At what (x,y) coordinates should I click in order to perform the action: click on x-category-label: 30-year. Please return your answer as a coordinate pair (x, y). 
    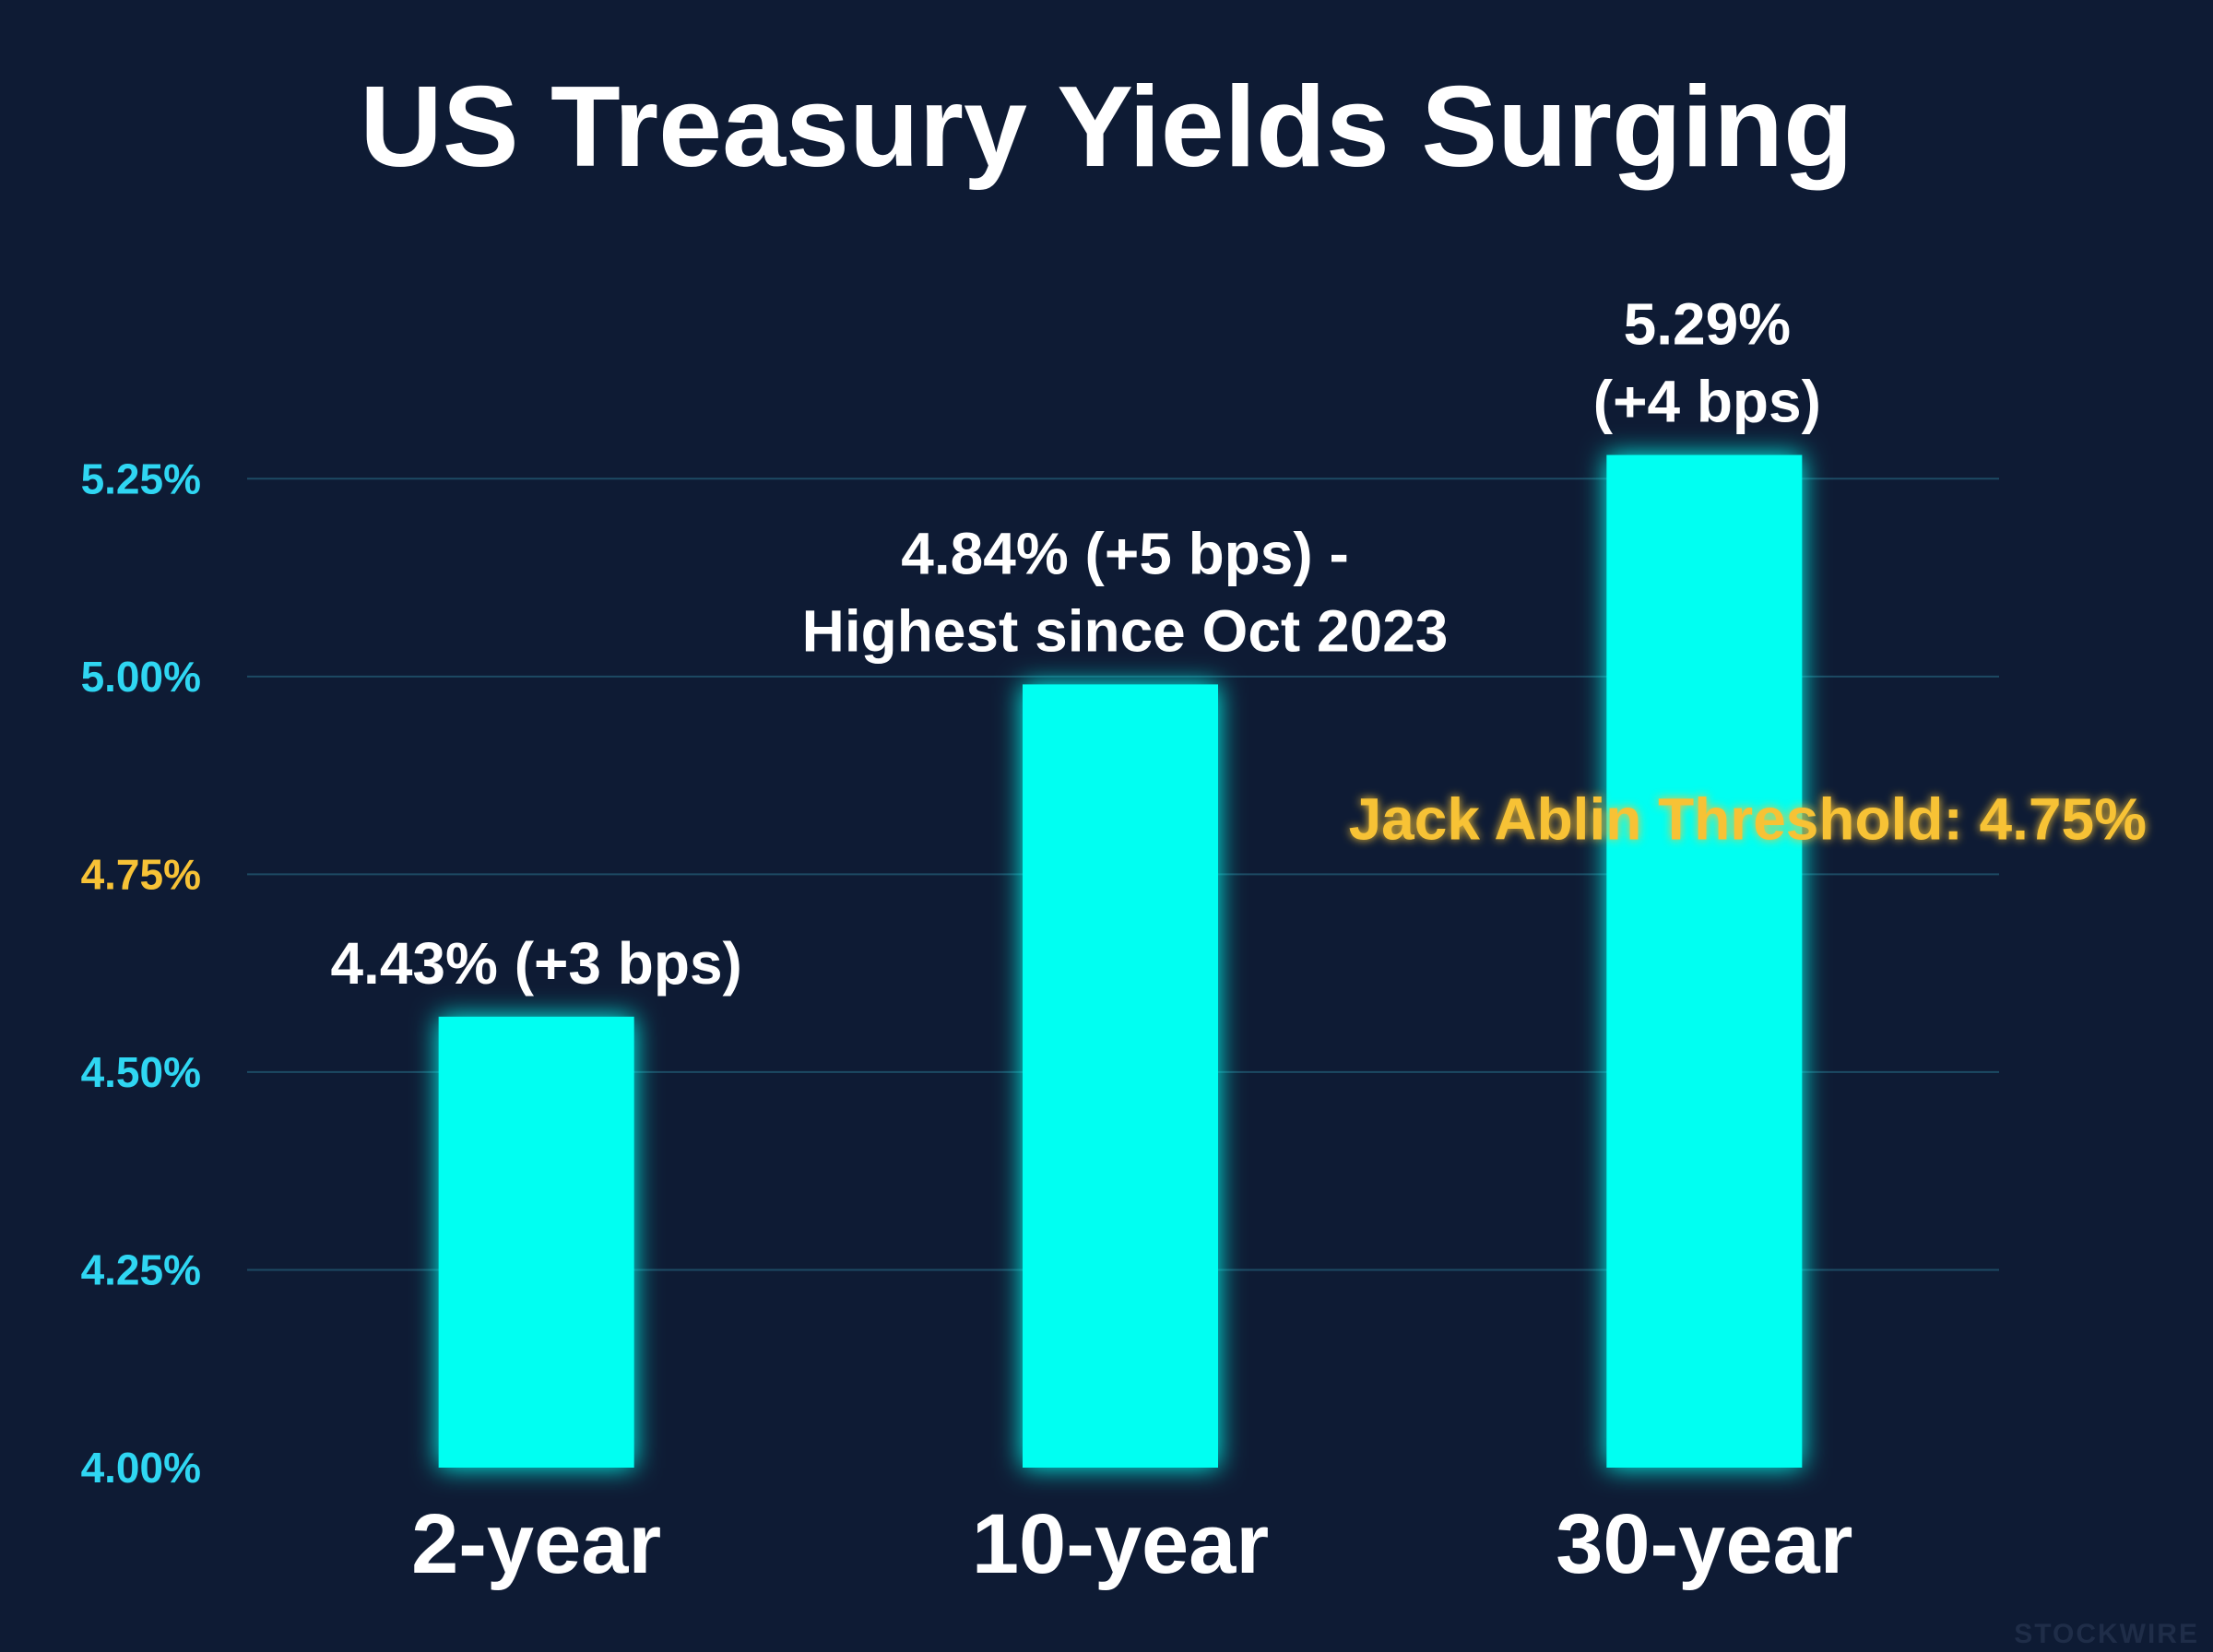
    Looking at the image, I should click on (1704, 1544).